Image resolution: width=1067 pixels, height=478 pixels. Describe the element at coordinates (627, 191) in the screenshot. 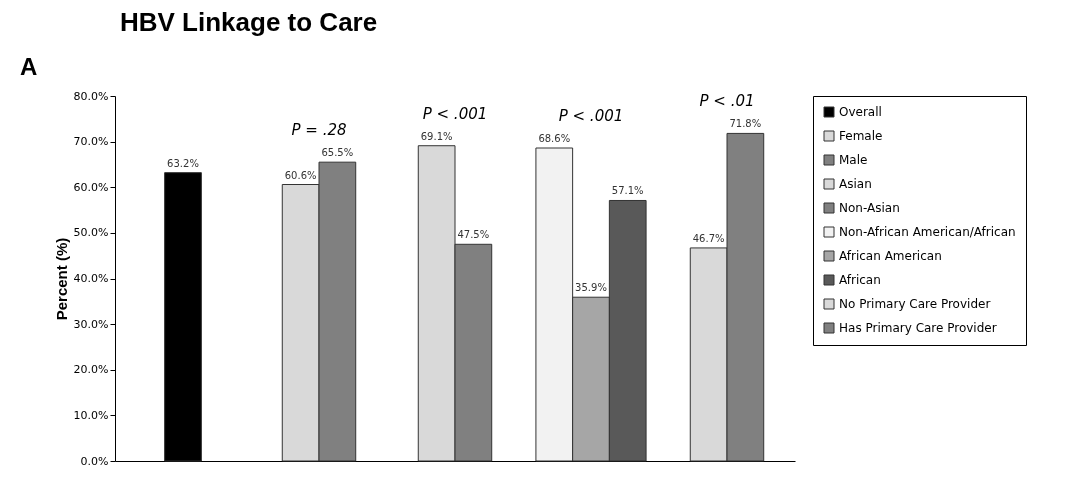

I see `data-label: 57.1%` at that location.